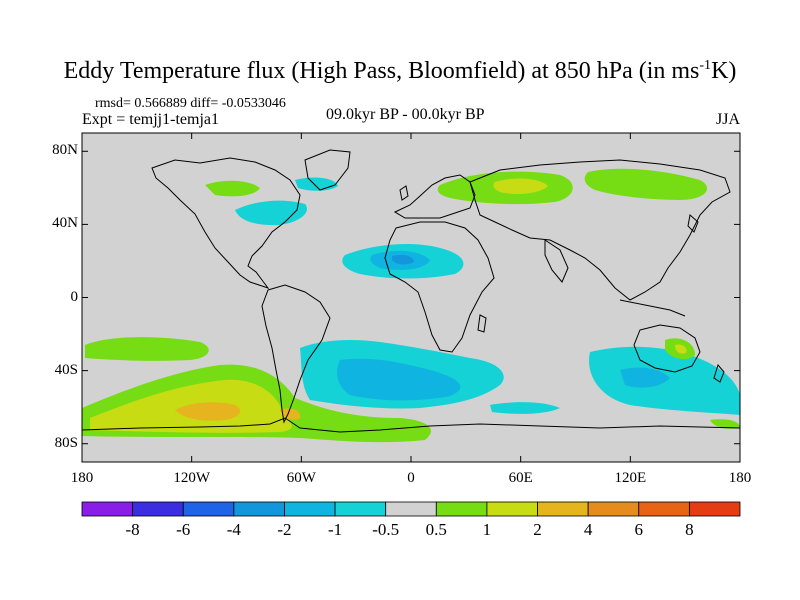  Describe the element at coordinates (411, 478) in the screenshot. I see `lon-label-0: 0` at that location.